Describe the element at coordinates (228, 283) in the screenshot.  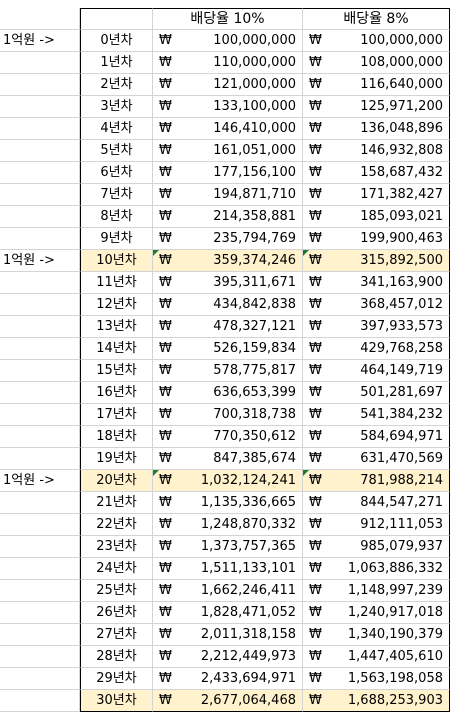
I see `dividend-10-cell: ₩395,311,671` at that location.